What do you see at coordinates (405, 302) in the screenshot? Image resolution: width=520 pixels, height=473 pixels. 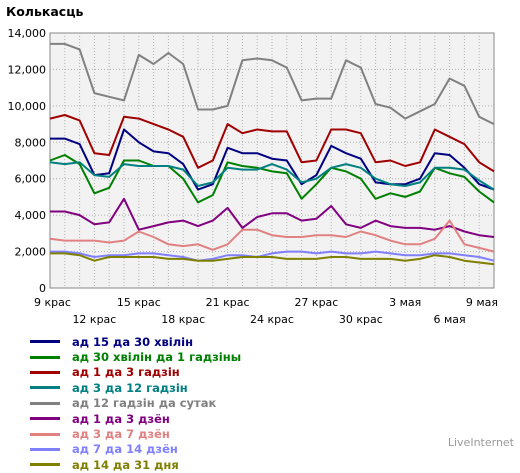 I see `x-tick-label: 3 мая` at bounding box center [405, 302].